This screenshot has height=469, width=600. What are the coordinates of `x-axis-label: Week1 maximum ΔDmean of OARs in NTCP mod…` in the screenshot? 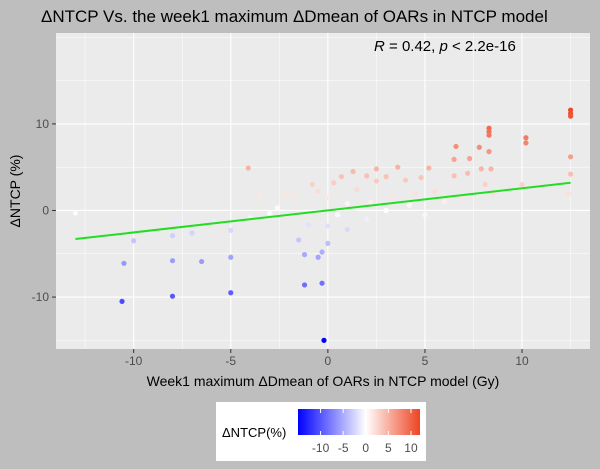 It's located at (323, 381).